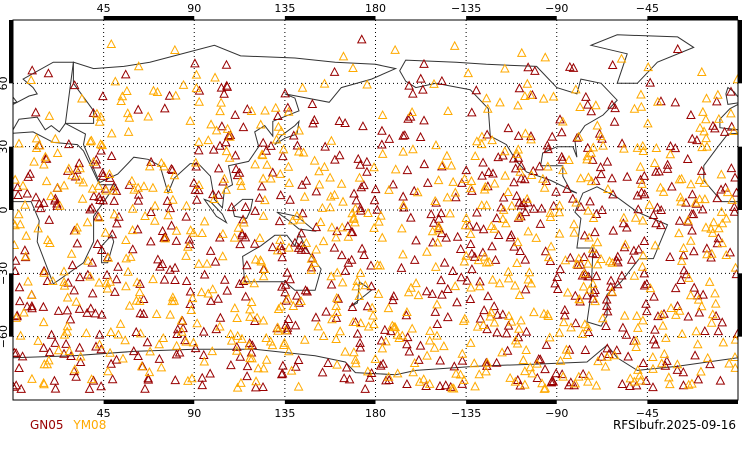 This screenshot has height=450, width=750. I want to click on lon-label-top: 90, so click(194, 8).